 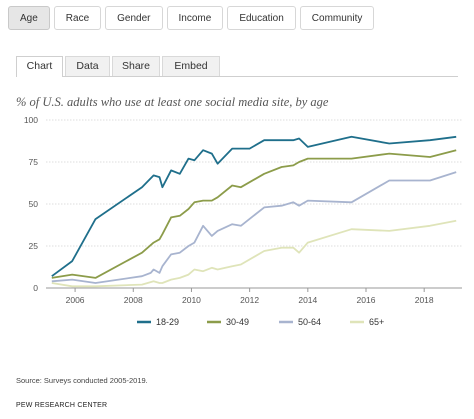 What do you see at coordinates (77, 18) in the screenshot?
I see `filter-tab-race: Race` at bounding box center [77, 18].